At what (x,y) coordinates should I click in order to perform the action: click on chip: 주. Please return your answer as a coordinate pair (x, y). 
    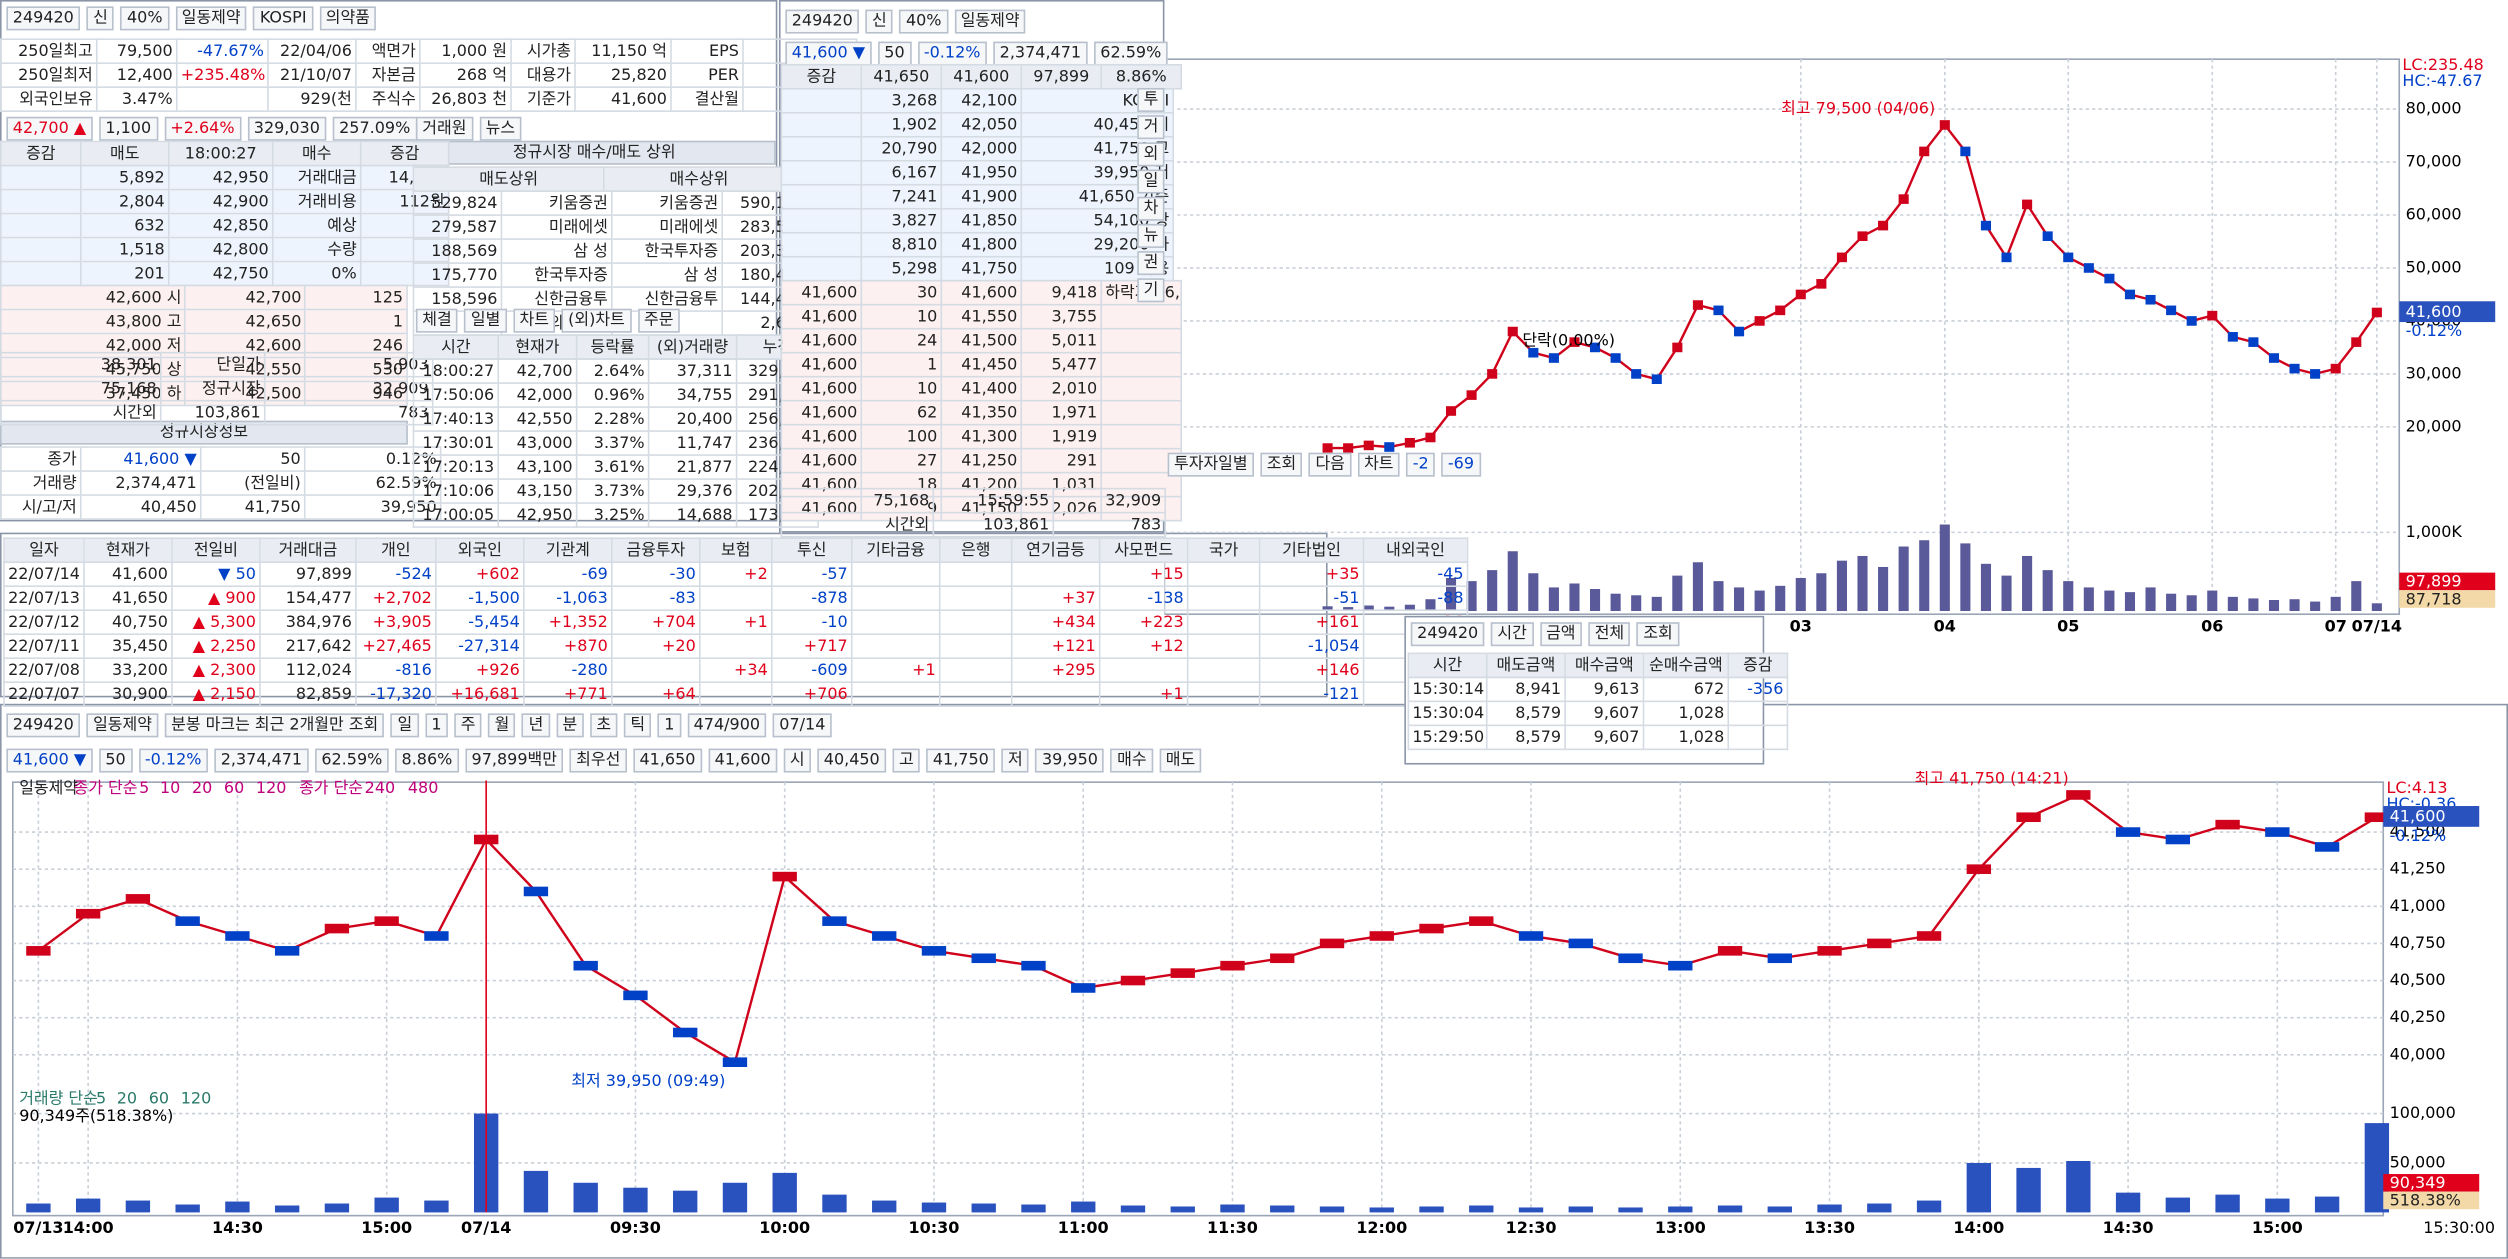
    Looking at the image, I should click on (468, 725).